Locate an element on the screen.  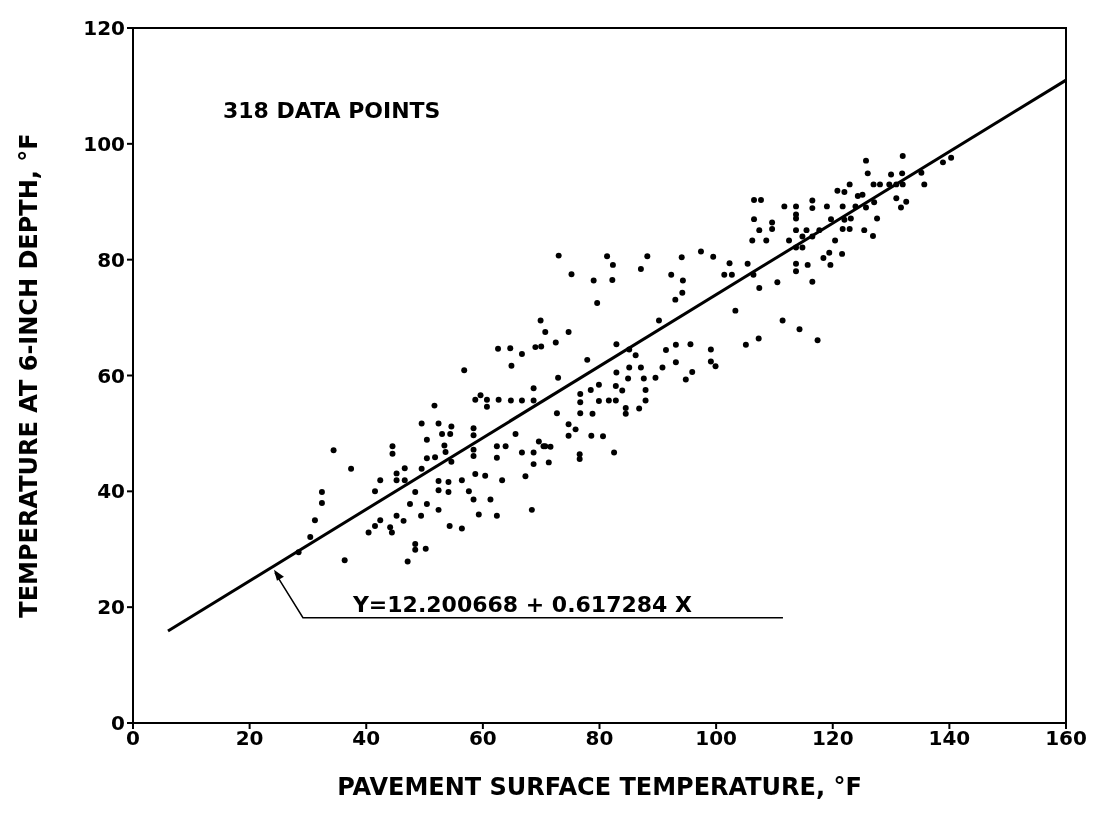
x-tick-label: 160 is located at coordinates (1066, 738).